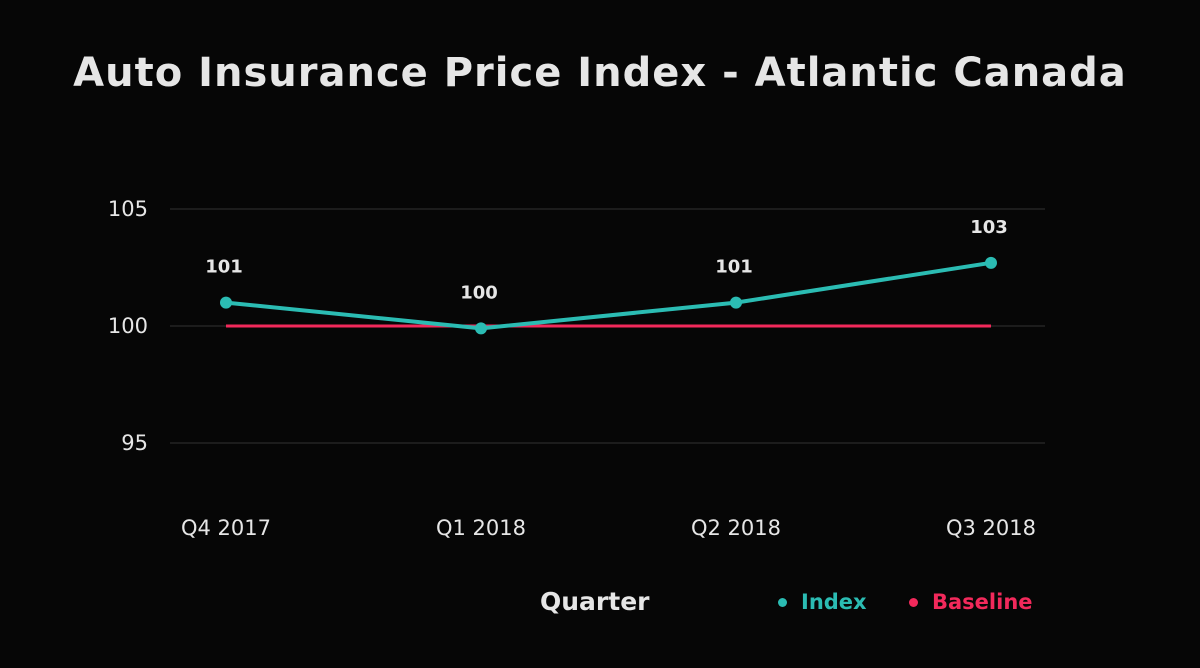  Describe the element at coordinates (991, 262) in the screenshot. I see `index-point-q3-2018` at that location.